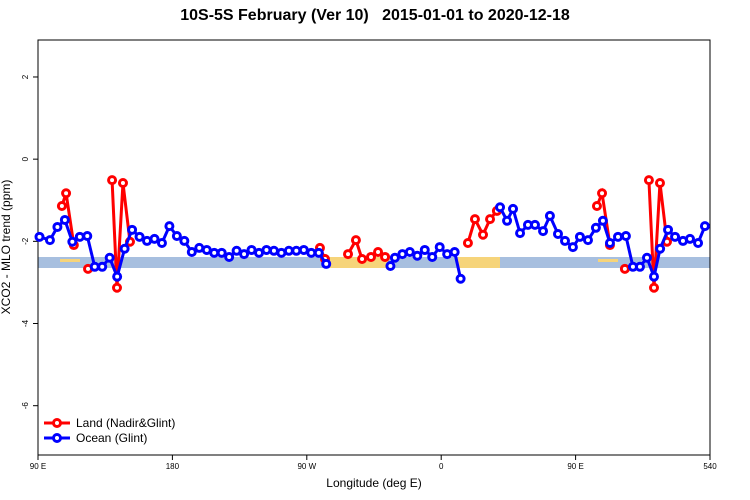 Image resolution: width=750 pixels, height=500 pixels. I want to click on x-tick-label: 90 W, so click(306, 466).